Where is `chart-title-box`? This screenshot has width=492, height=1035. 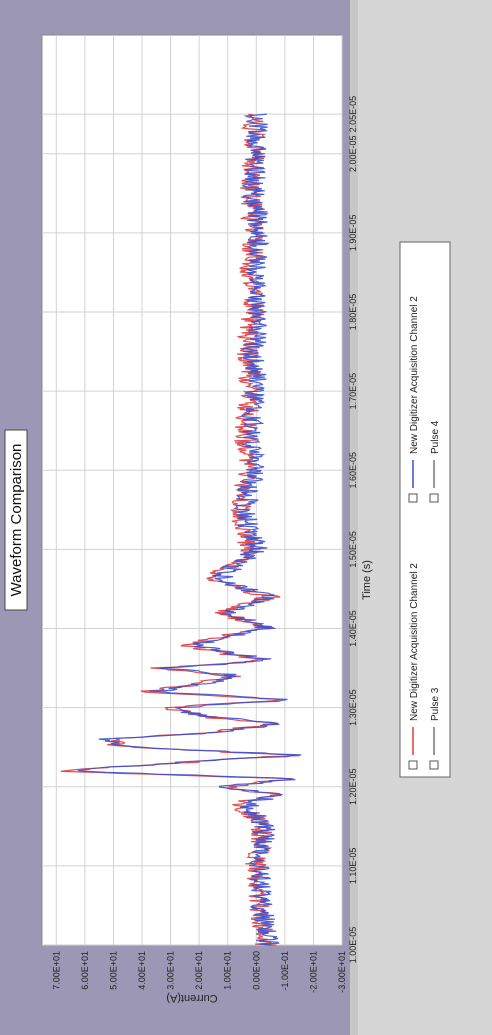
chart-title-box is located at coordinates (16, 520).